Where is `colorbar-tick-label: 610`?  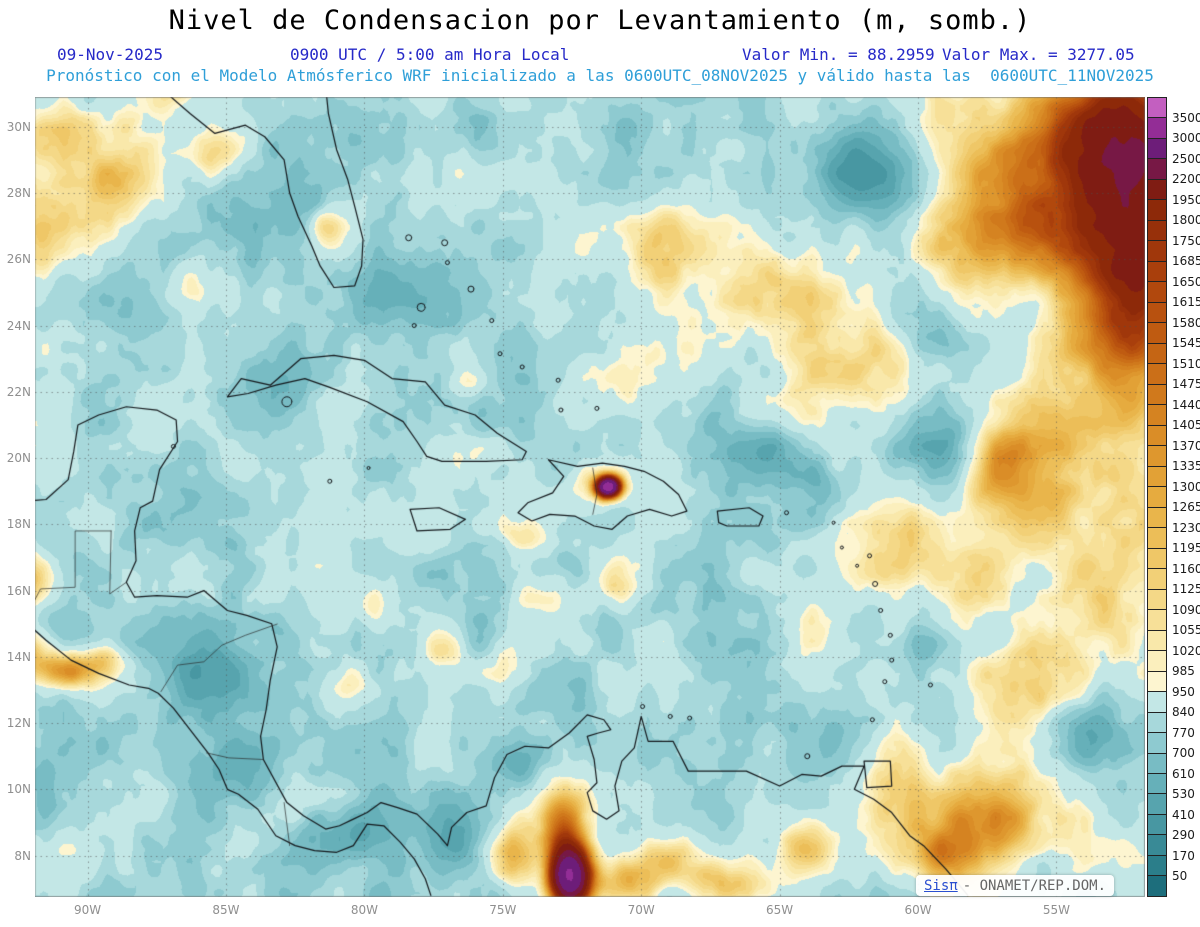 colorbar-tick-label: 610 is located at coordinates (1183, 773).